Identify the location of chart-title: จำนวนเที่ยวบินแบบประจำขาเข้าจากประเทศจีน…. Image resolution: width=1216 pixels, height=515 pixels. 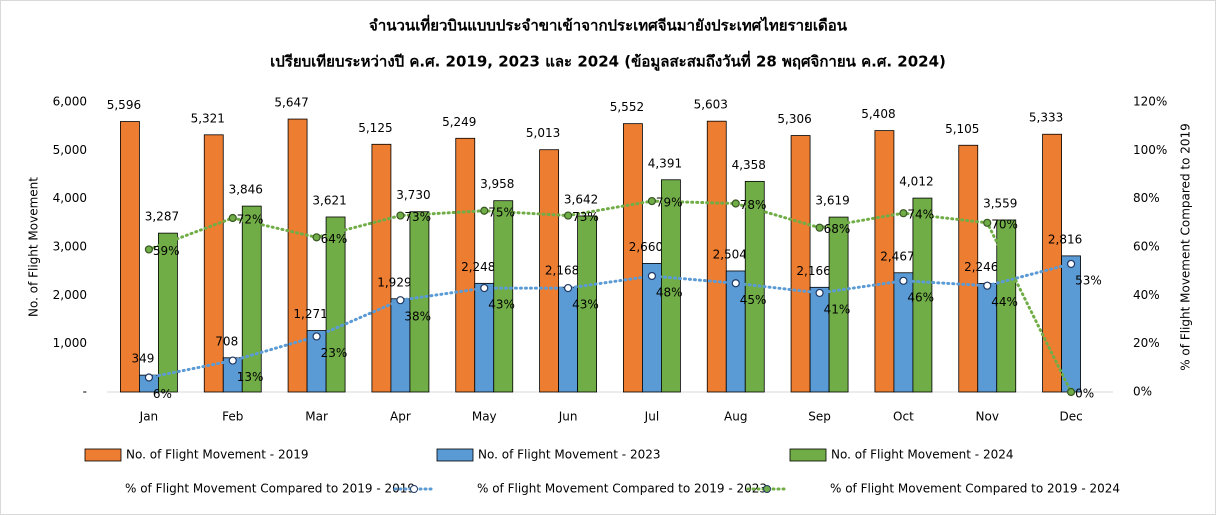
(608, 25).